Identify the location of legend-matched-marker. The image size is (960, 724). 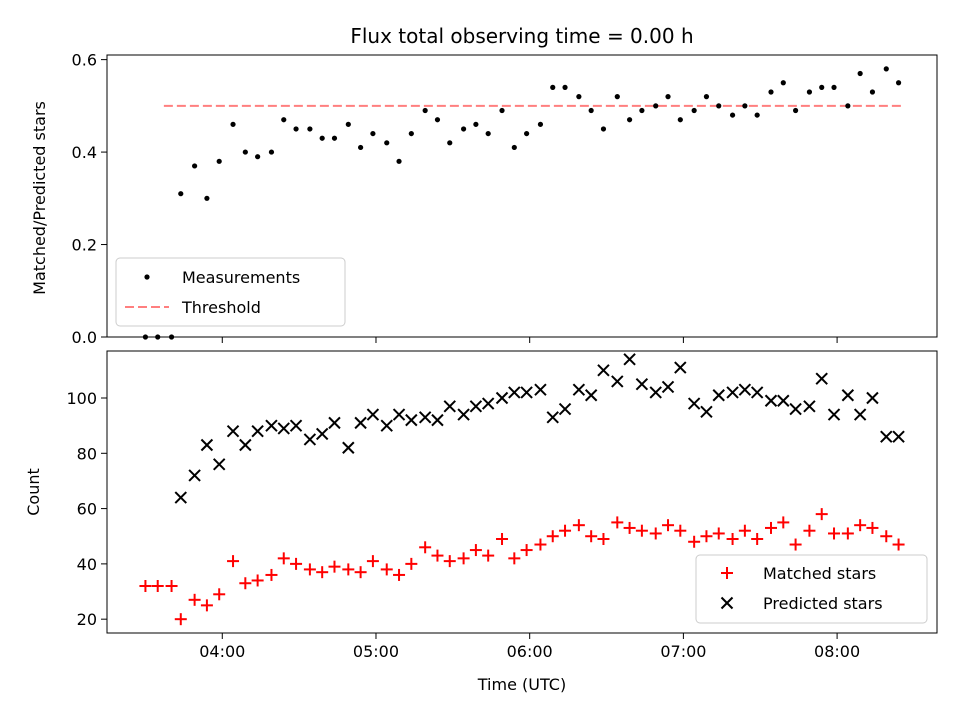
(727, 573).